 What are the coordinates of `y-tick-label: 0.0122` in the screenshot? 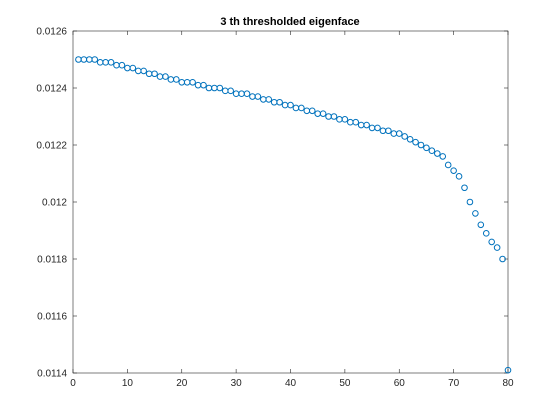 It's located at (51, 146).